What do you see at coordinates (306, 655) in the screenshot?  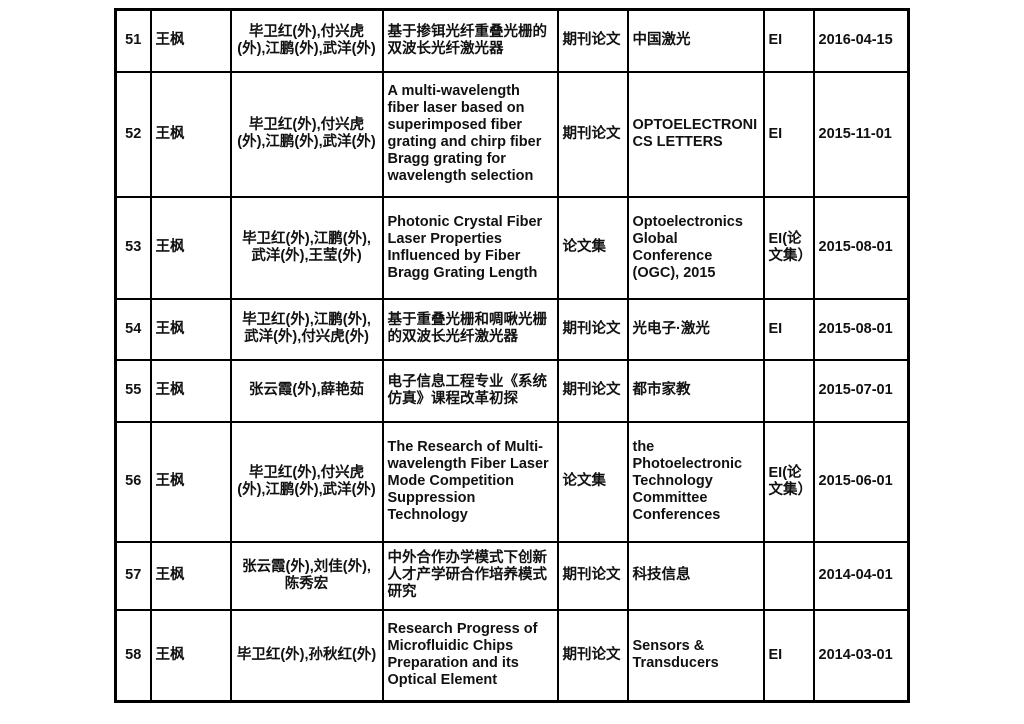 I see `cell-coauthors: 毕卫红(外),孙秋红(外)` at bounding box center [306, 655].